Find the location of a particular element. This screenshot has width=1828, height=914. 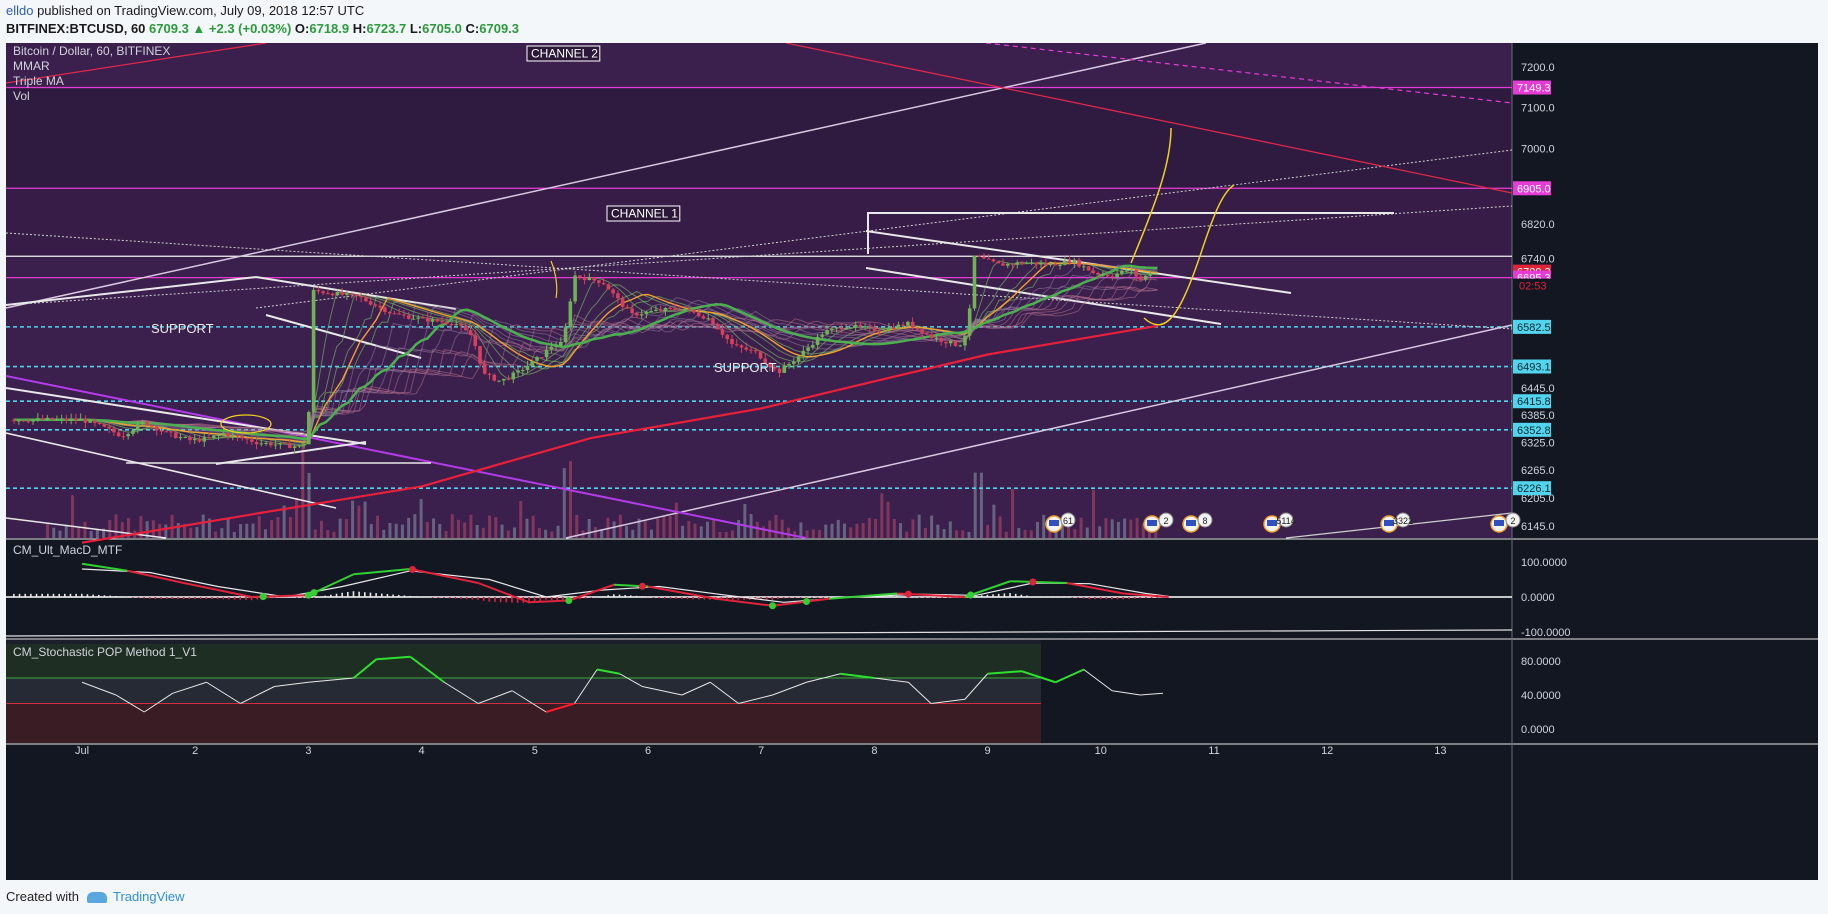

candles is located at coordinates (582, 353).